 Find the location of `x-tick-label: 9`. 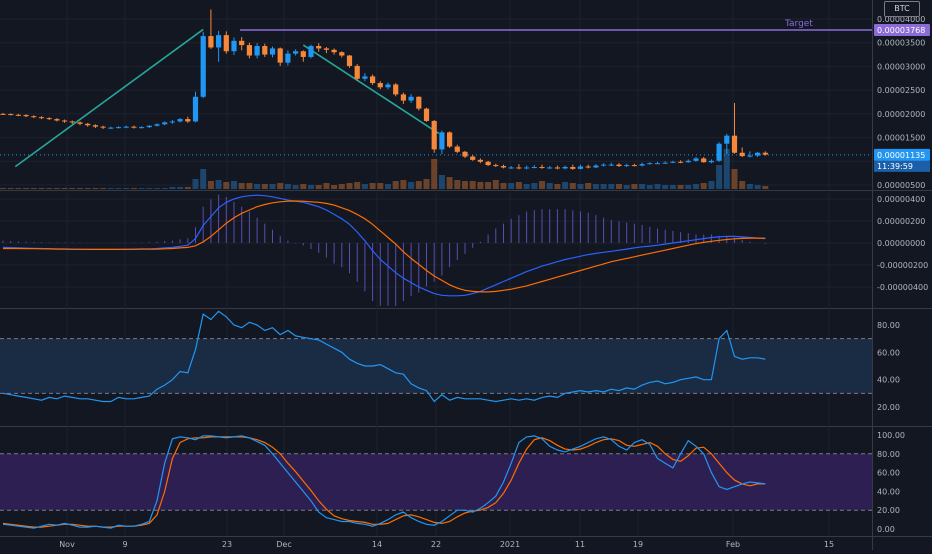

x-tick-label: 9 is located at coordinates (124, 544).